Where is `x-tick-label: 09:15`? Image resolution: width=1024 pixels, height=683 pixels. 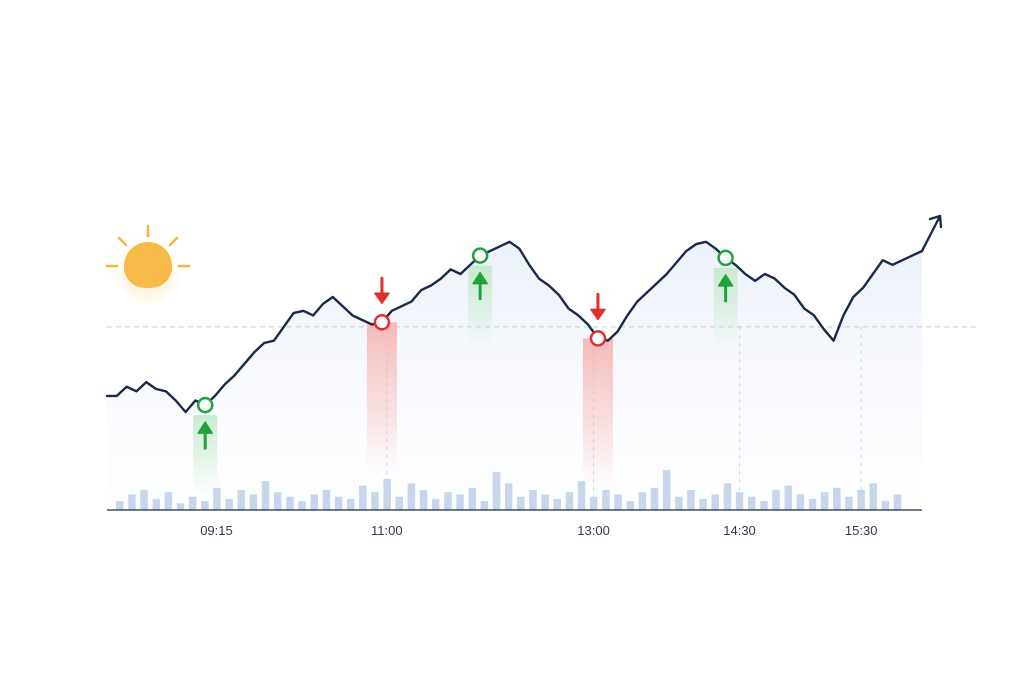
x-tick-label: 09:15 is located at coordinates (216, 530).